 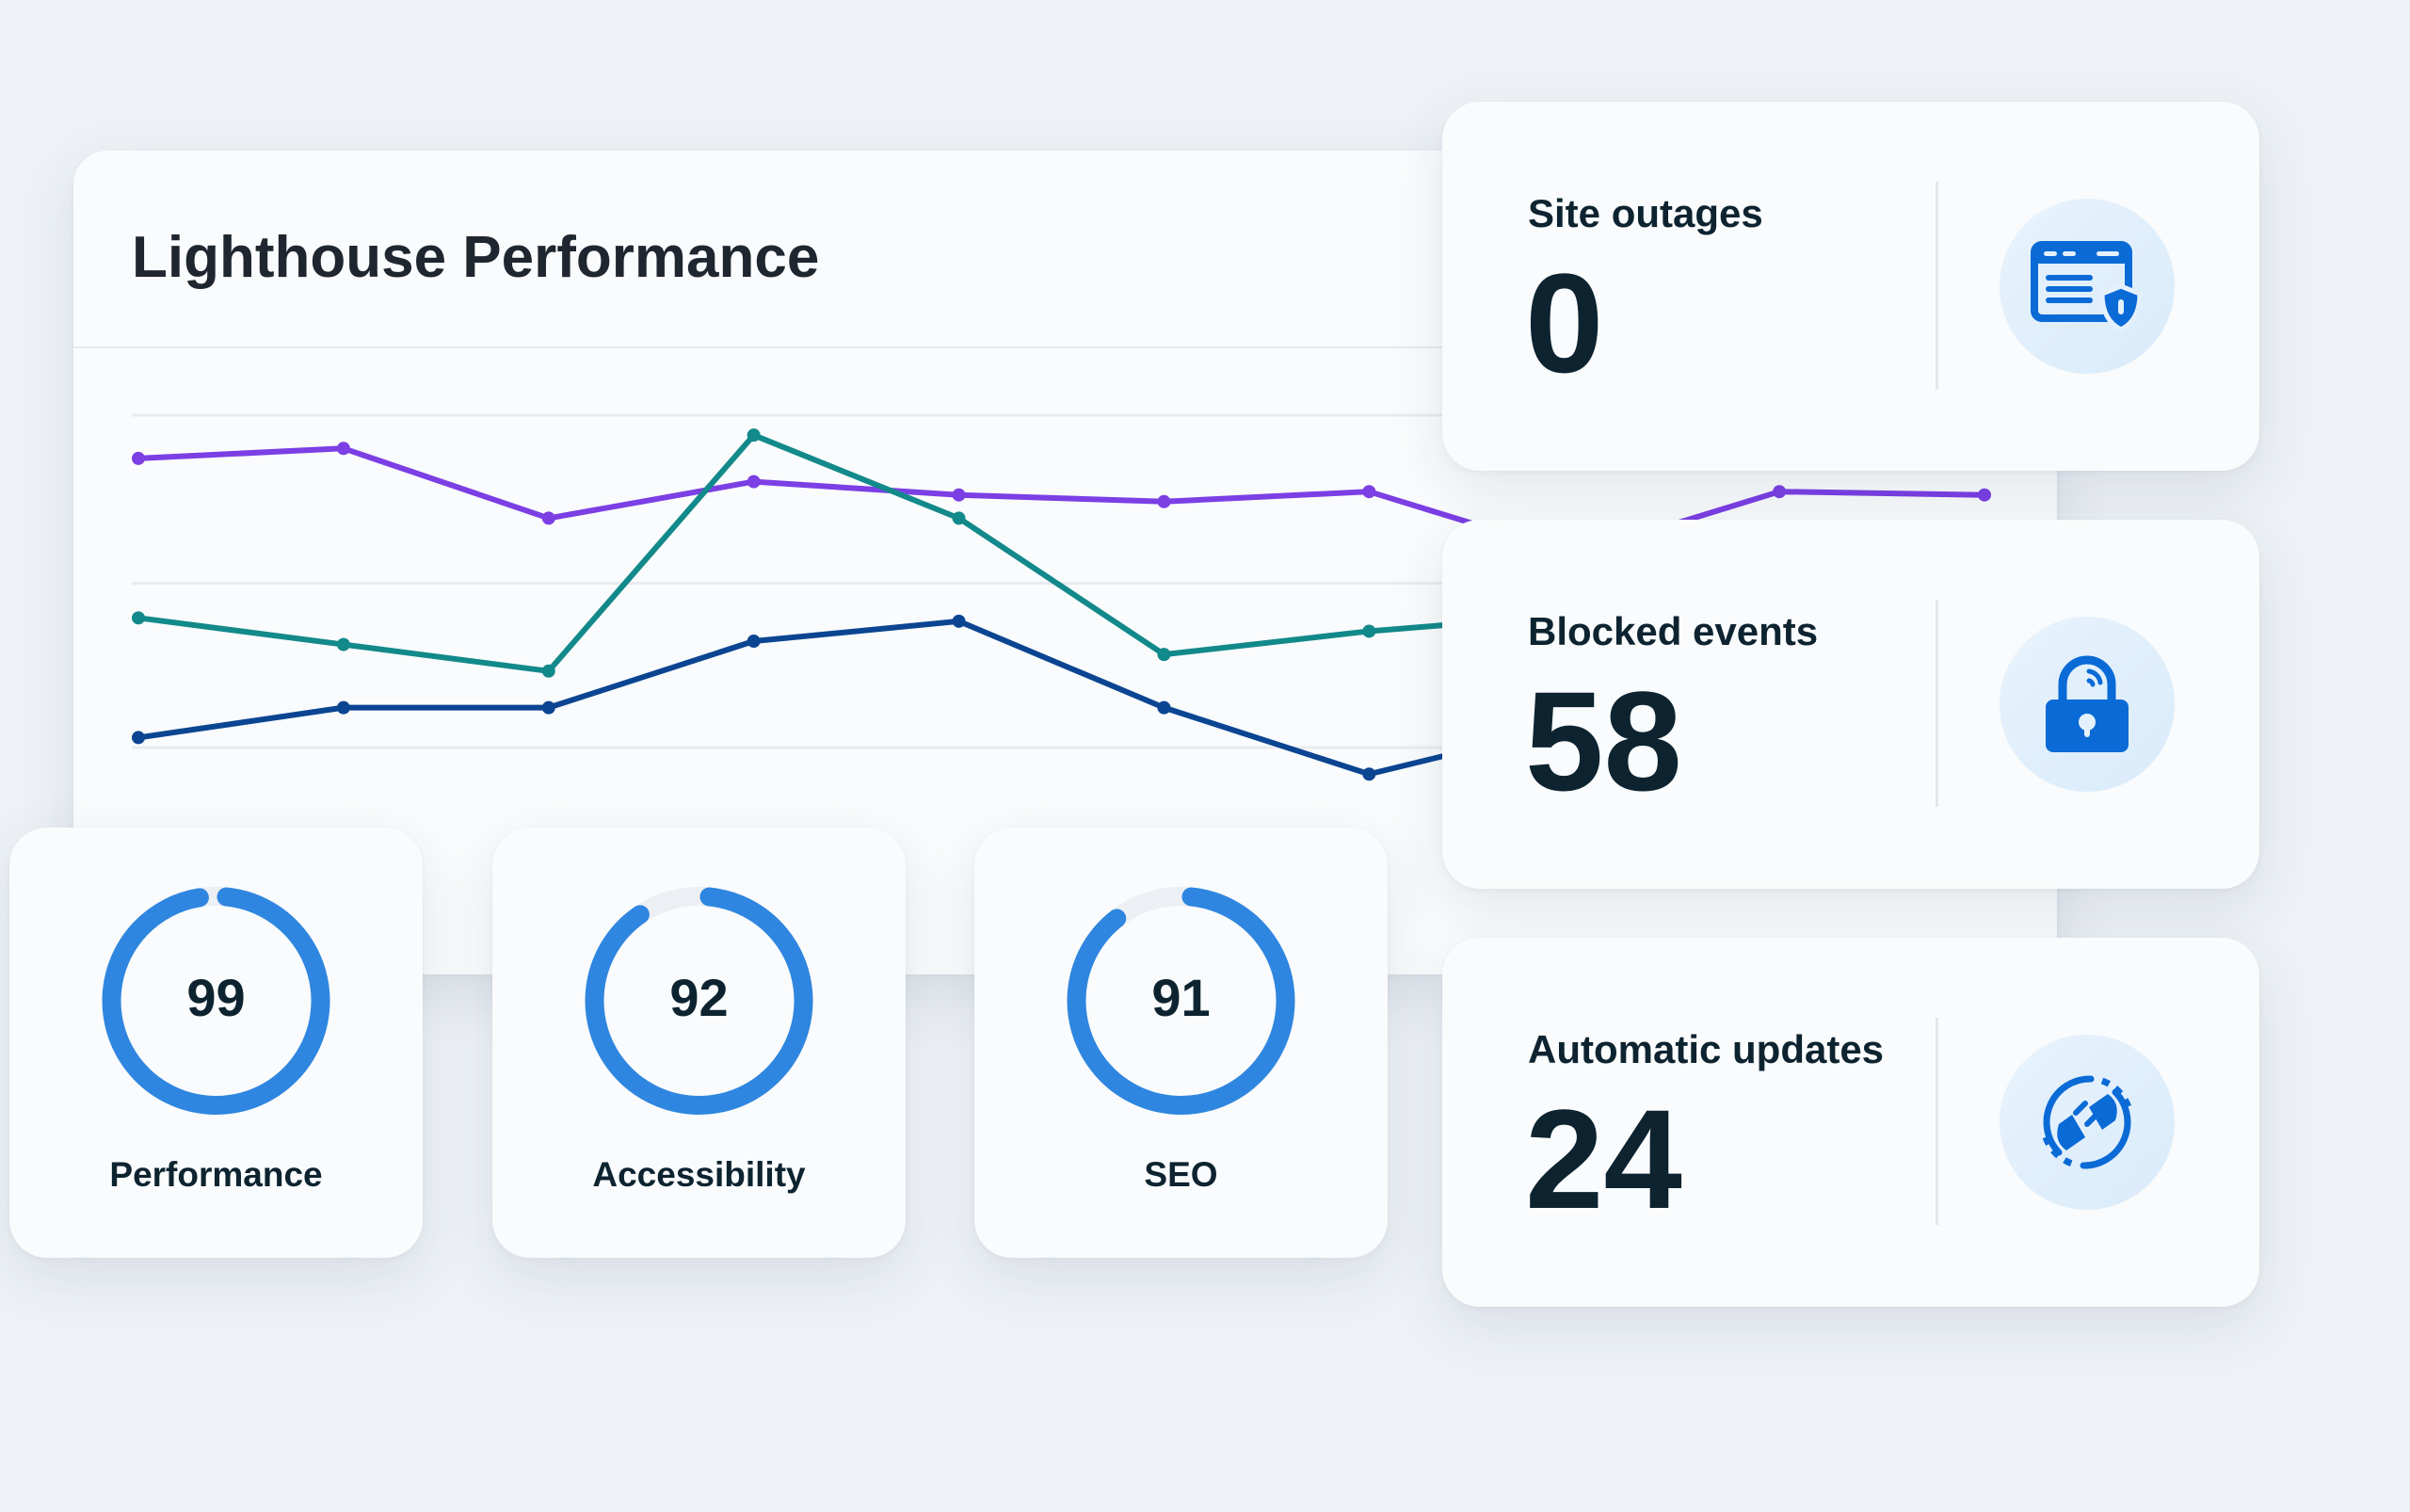 I want to click on gauge-label: SEO, so click(x=1181, y=1174).